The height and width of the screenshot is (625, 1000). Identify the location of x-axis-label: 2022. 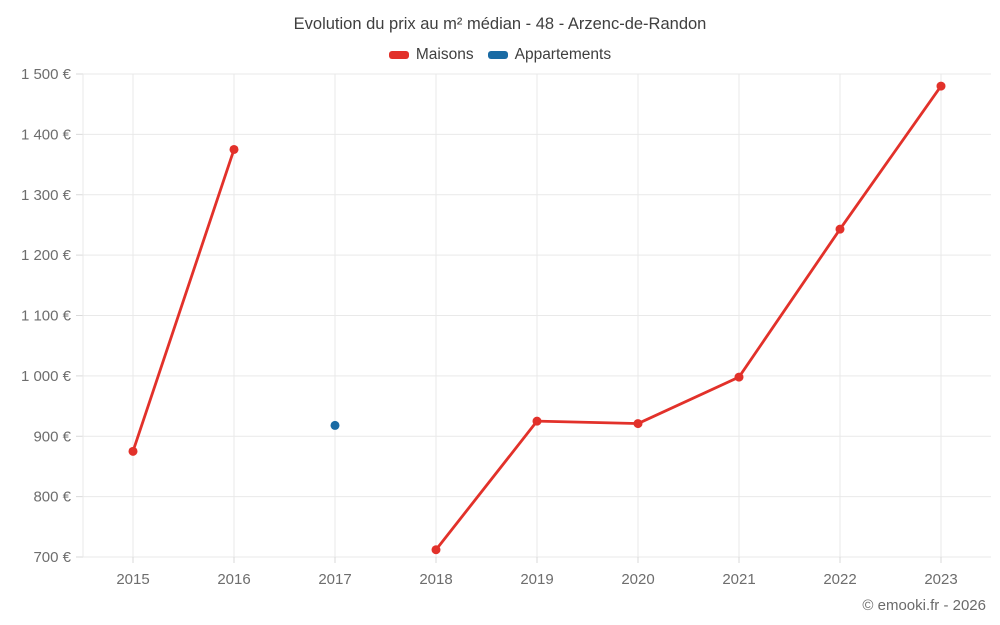
(839, 579).